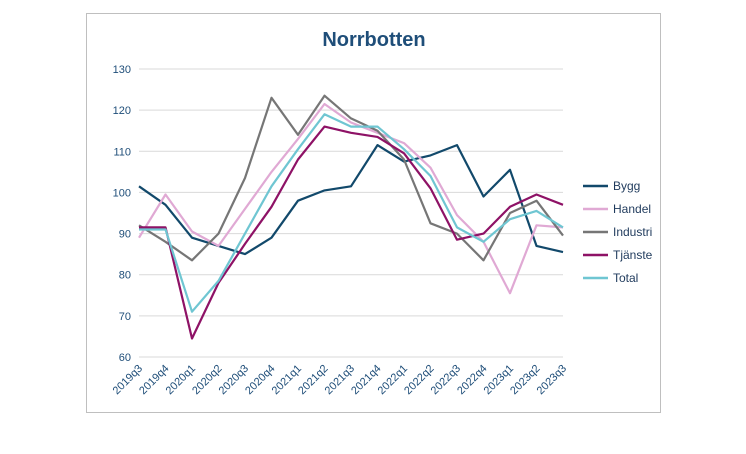  I want to click on legend-label-bygg: Bygg, so click(626, 186).